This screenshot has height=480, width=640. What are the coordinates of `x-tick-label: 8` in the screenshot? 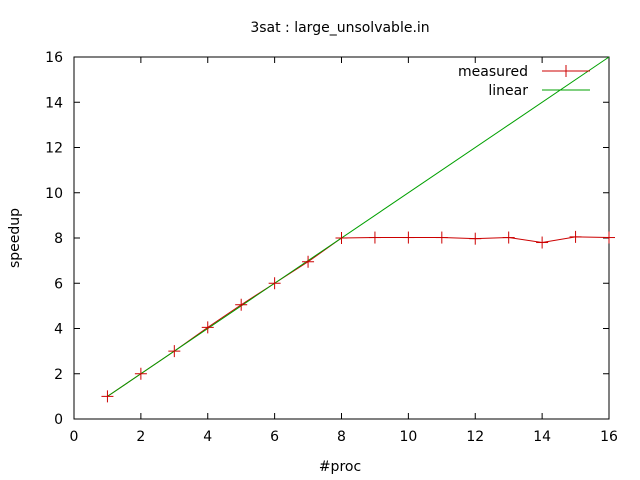 It's located at (341, 437).